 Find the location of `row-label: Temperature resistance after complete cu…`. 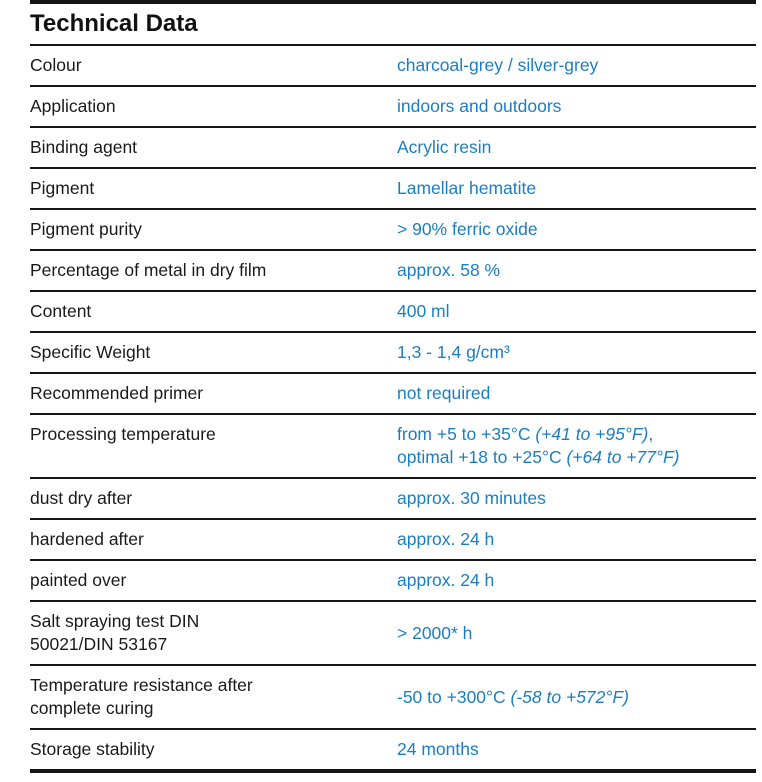

row-label: Temperature resistance after complete cu… is located at coordinates (141, 696).